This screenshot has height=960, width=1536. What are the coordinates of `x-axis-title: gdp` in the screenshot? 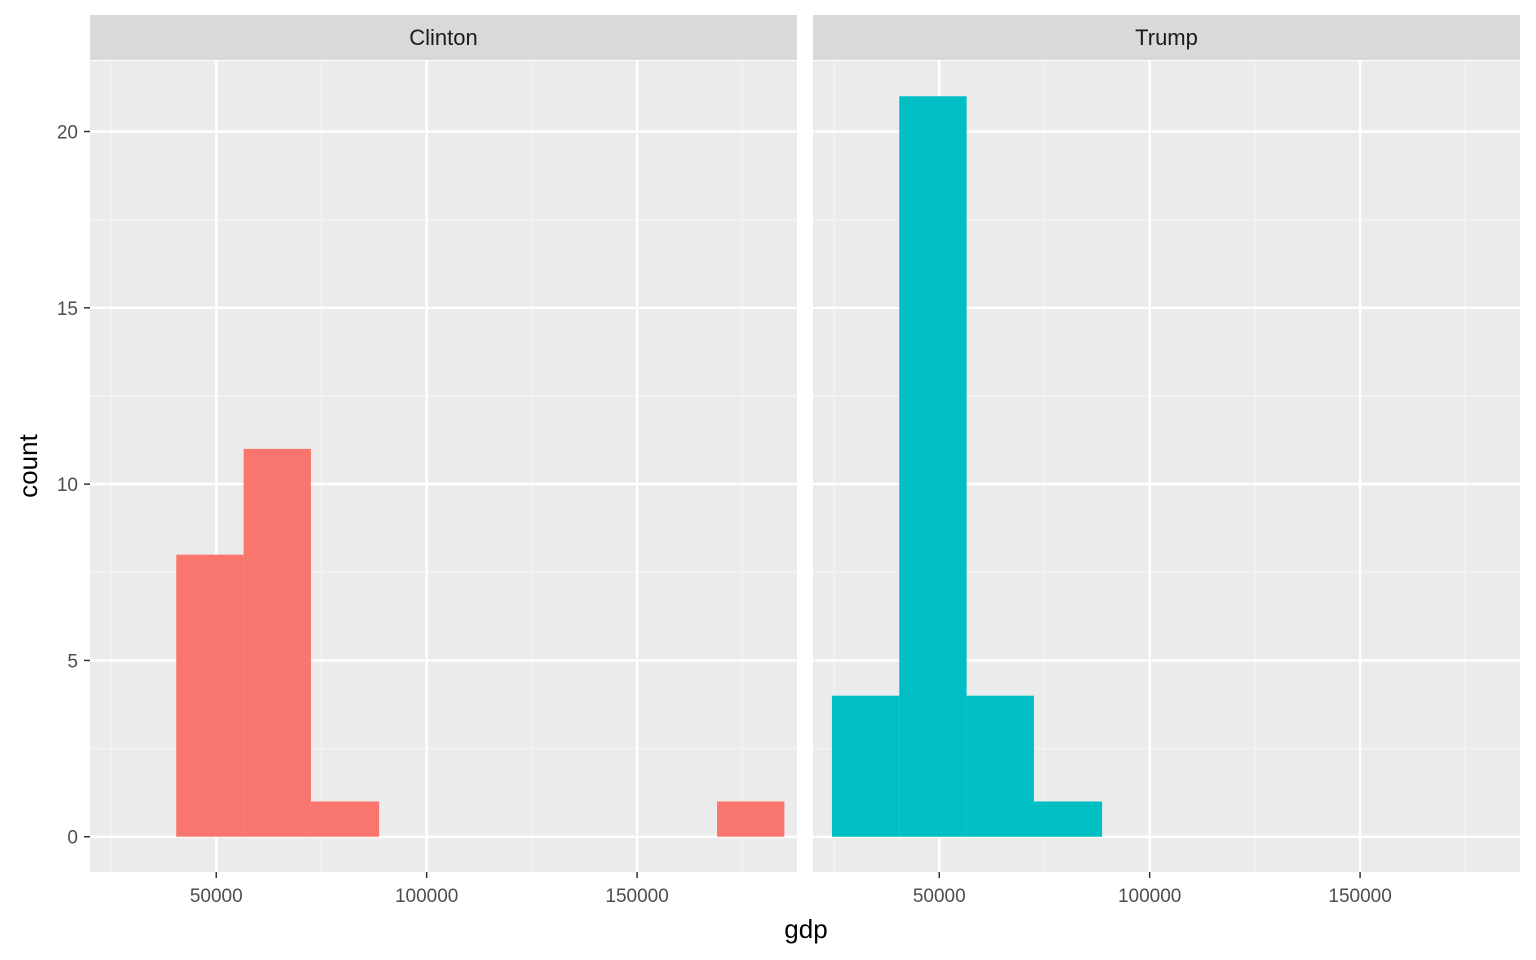 It's located at (805, 929).